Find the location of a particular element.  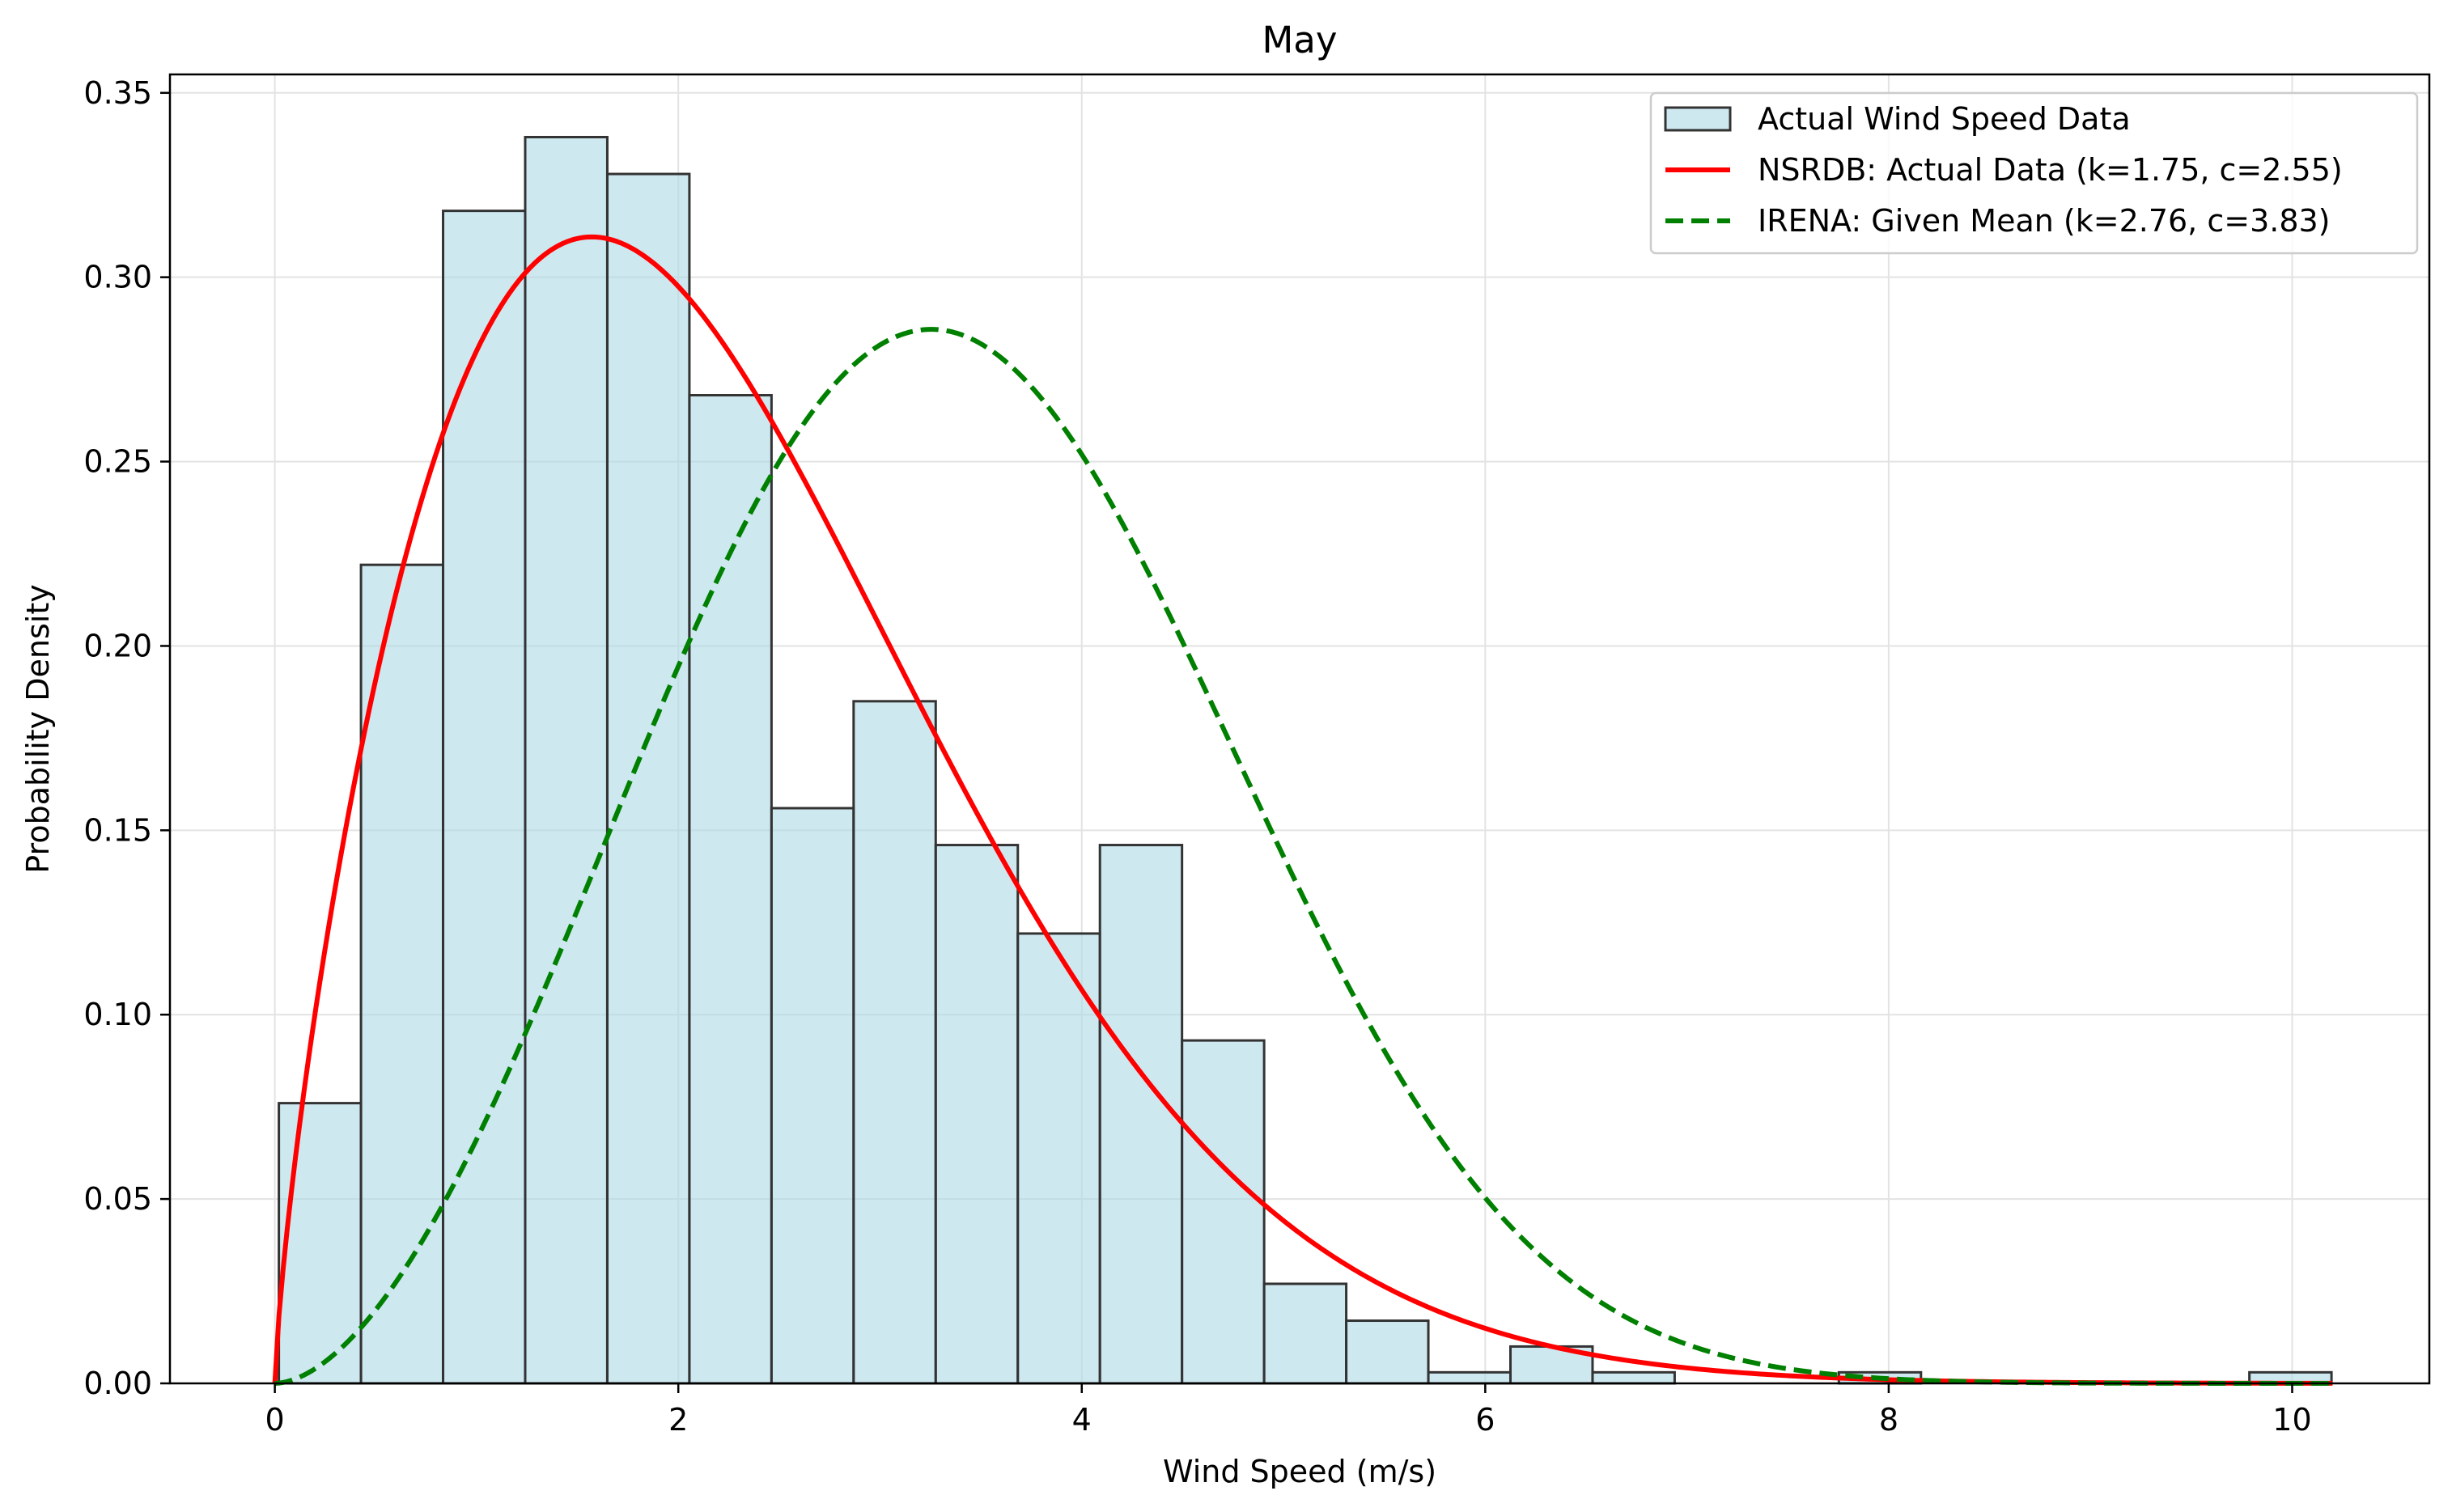

x-tick-label: 0 is located at coordinates (275, 1420).